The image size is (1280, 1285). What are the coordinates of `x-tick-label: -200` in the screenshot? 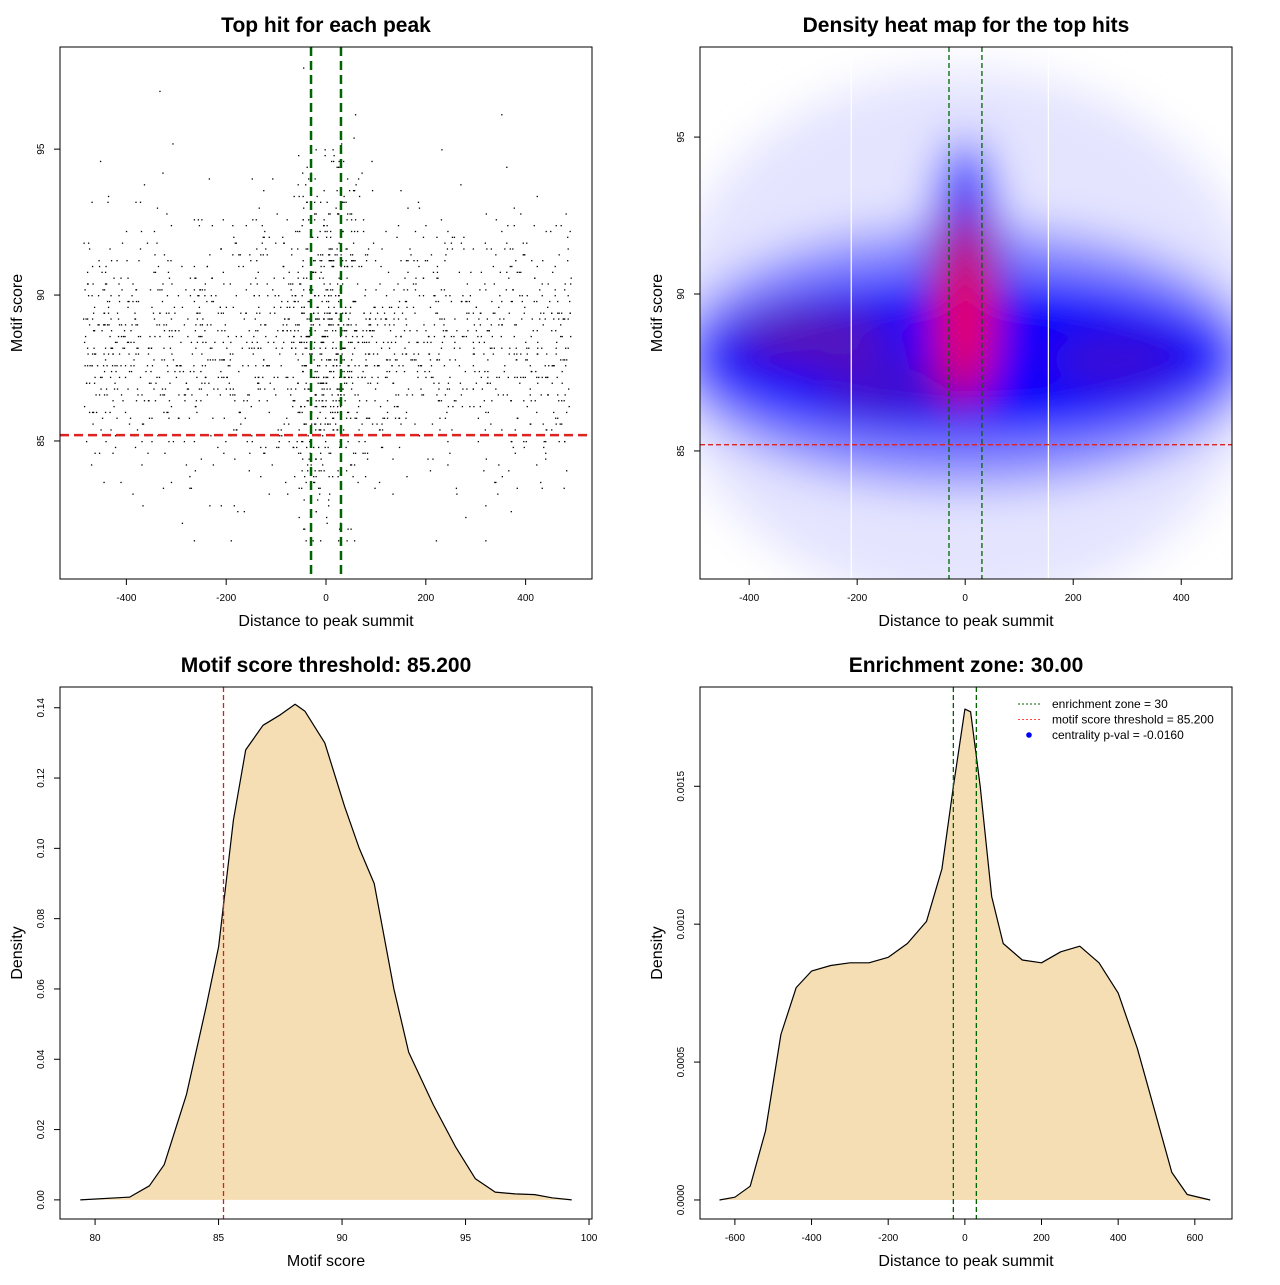 It's located at (888, 1238).